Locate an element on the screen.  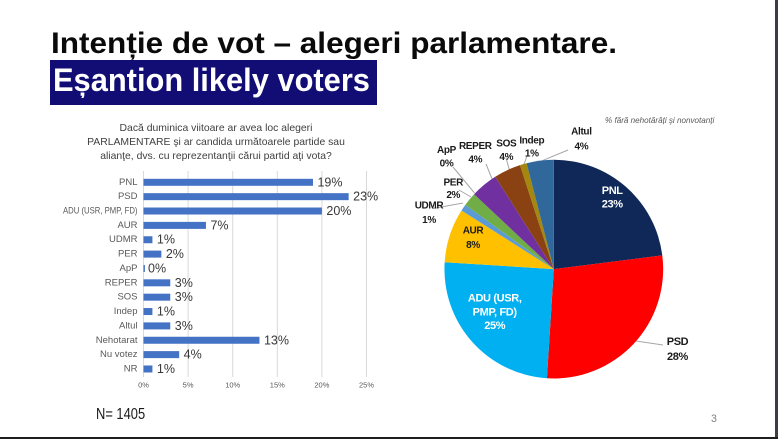
svg-text: 10% is located at coordinates (232, 385).